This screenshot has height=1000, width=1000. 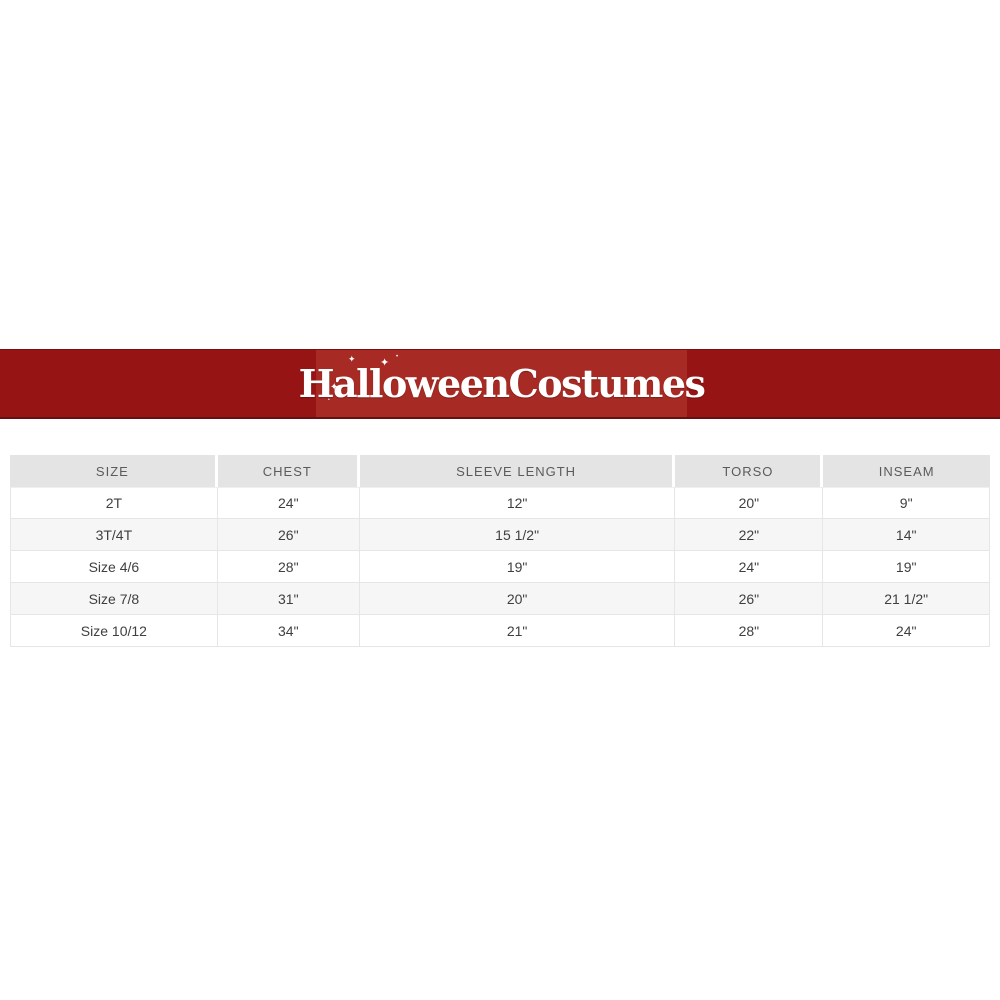 I want to click on chest-cell: 31", so click(x=288, y=599).